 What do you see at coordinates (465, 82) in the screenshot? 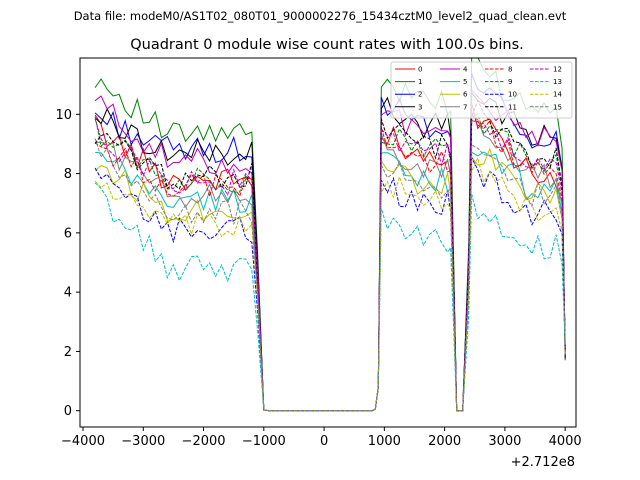
I see `legend-label-5: 5` at bounding box center [465, 82].